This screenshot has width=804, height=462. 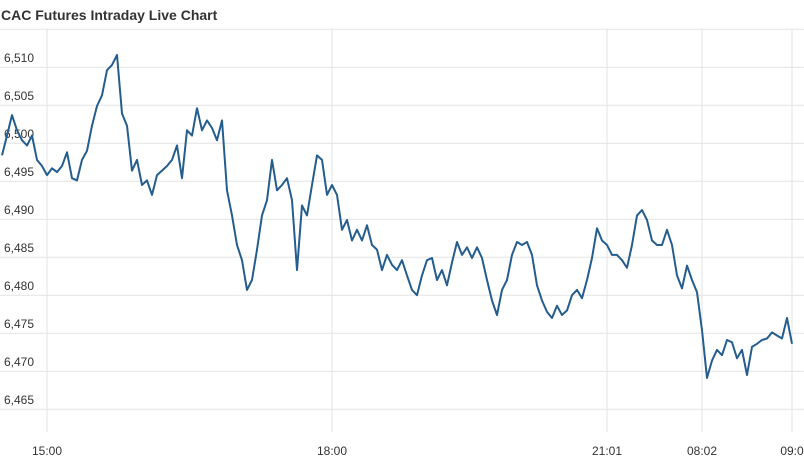 I want to click on x-tick-label: 18:00, so click(x=332, y=451).